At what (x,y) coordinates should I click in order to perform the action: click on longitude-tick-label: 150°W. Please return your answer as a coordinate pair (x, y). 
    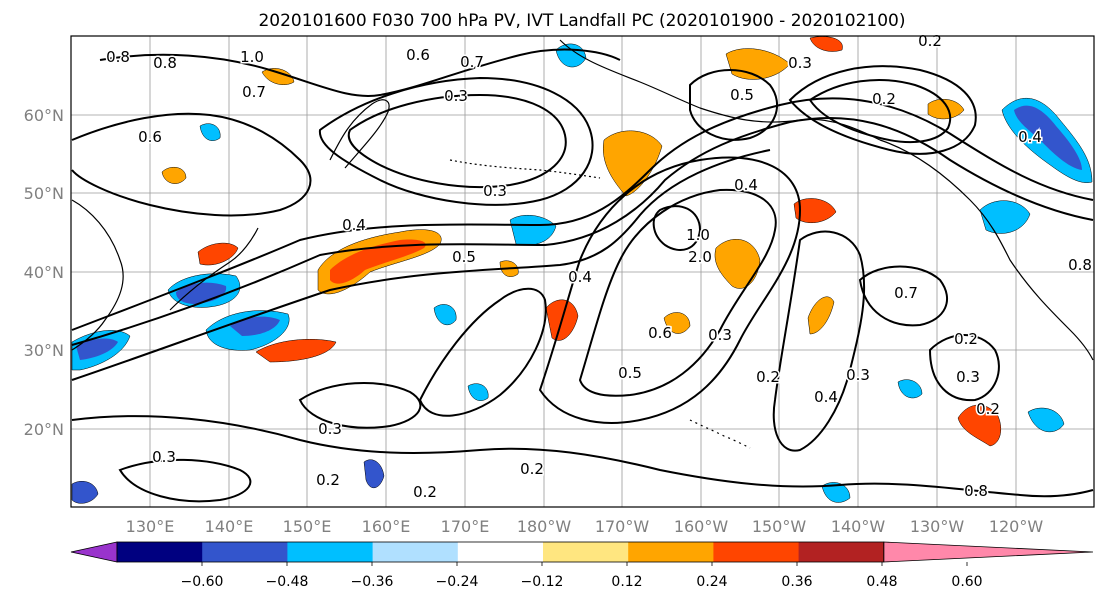
    Looking at the image, I should click on (779, 526).